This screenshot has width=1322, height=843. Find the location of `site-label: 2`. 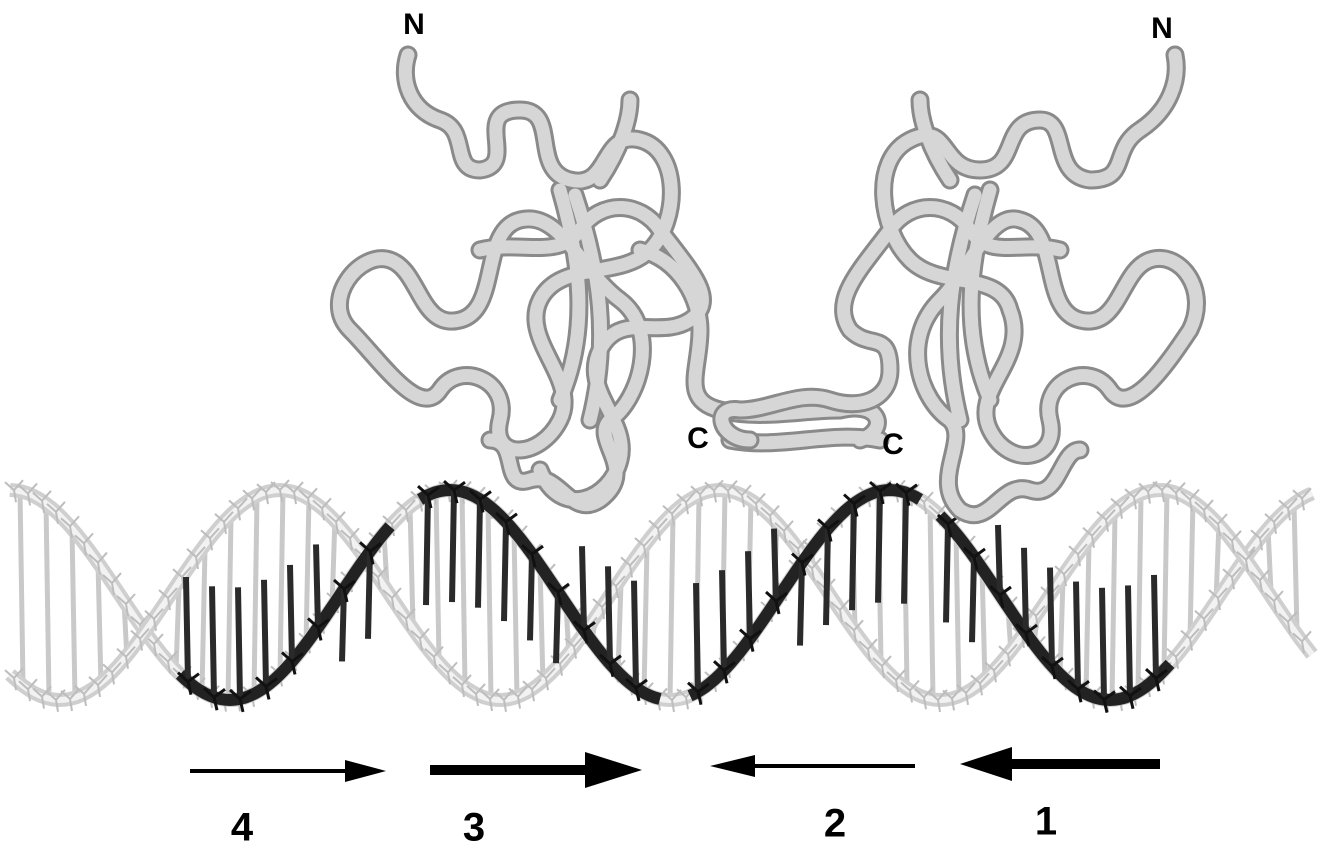

site-label: 2 is located at coordinates (835, 822).